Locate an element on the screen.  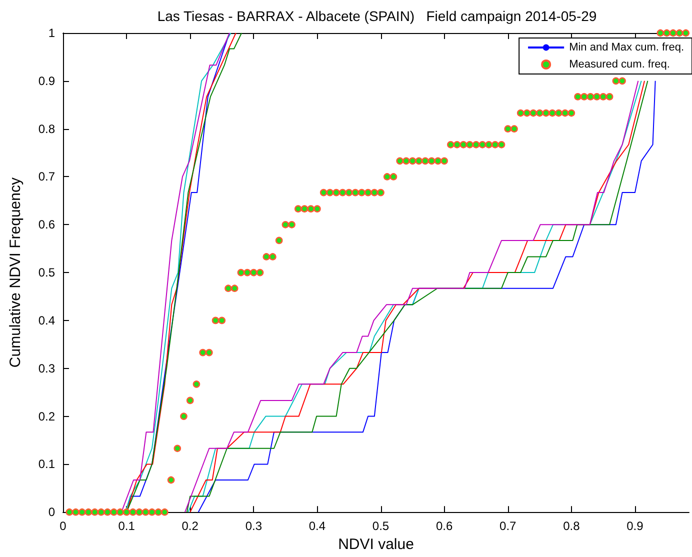
y-tick-label: 0.1 is located at coordinates (47, 464).